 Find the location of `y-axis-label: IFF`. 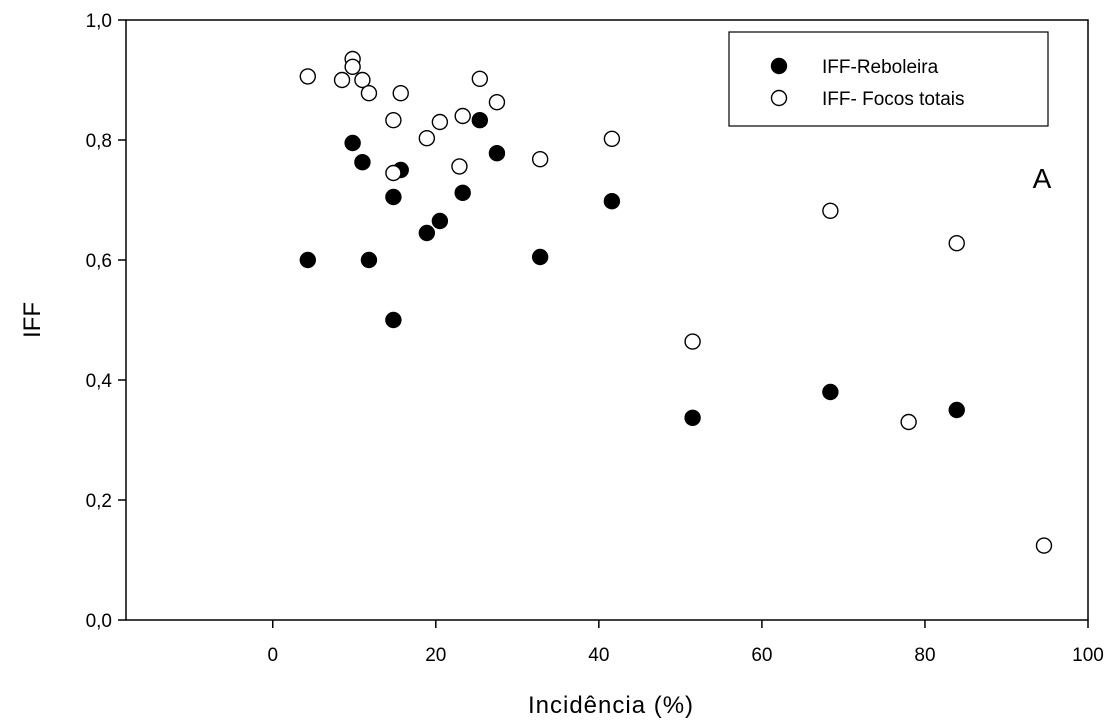

y-axis-label: IFF is located at coordinates (32, 320).